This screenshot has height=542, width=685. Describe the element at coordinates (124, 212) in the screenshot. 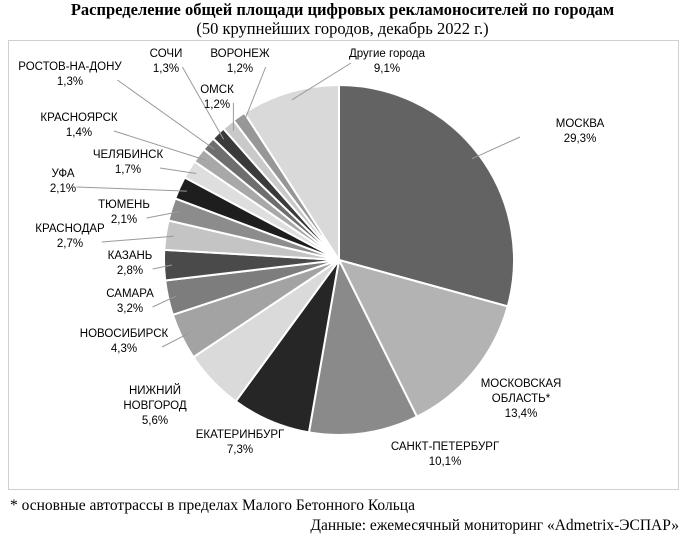

I see `slice-label: ТЮМЕНЬ 2,1%` at that location.